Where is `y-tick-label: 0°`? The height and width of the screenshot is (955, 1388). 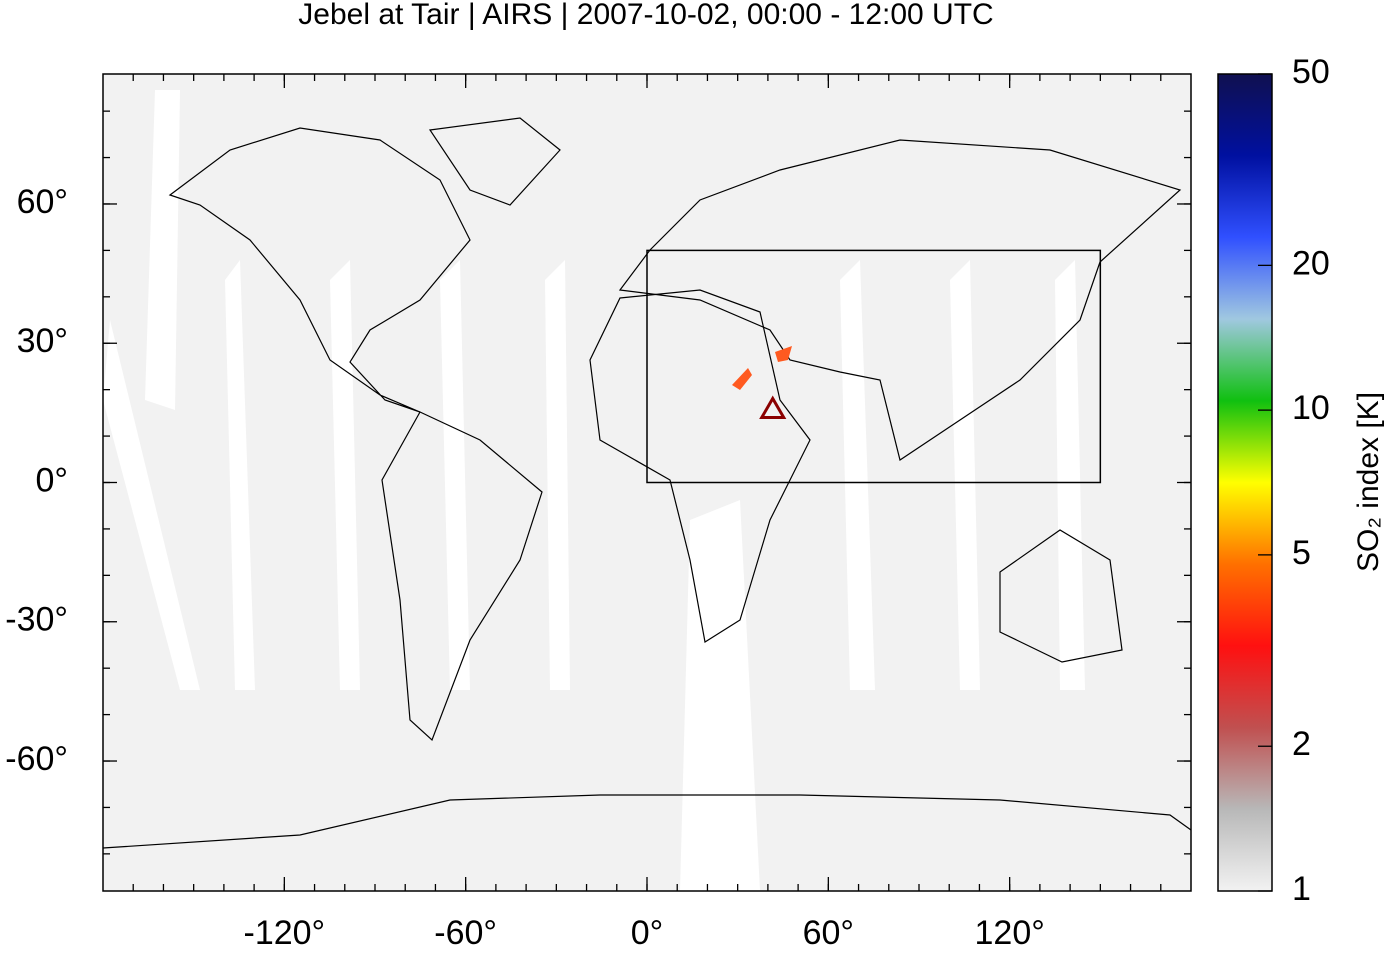
y-tick-label: 0° is located at coordinates (51, 480).